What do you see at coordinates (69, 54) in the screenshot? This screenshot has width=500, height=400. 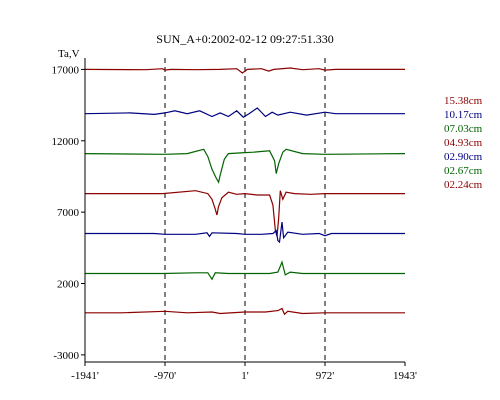 I see `y-axis-label: Ta,V` at bounding box center [69, 54].